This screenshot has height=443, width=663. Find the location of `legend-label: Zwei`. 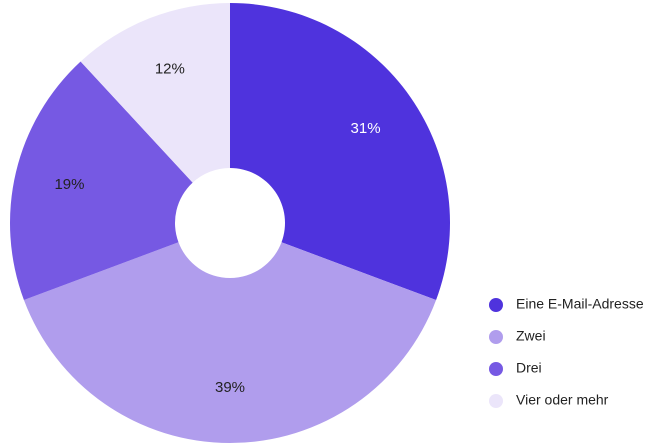

legend-label: Zwei is located at coordinates (531, 336).